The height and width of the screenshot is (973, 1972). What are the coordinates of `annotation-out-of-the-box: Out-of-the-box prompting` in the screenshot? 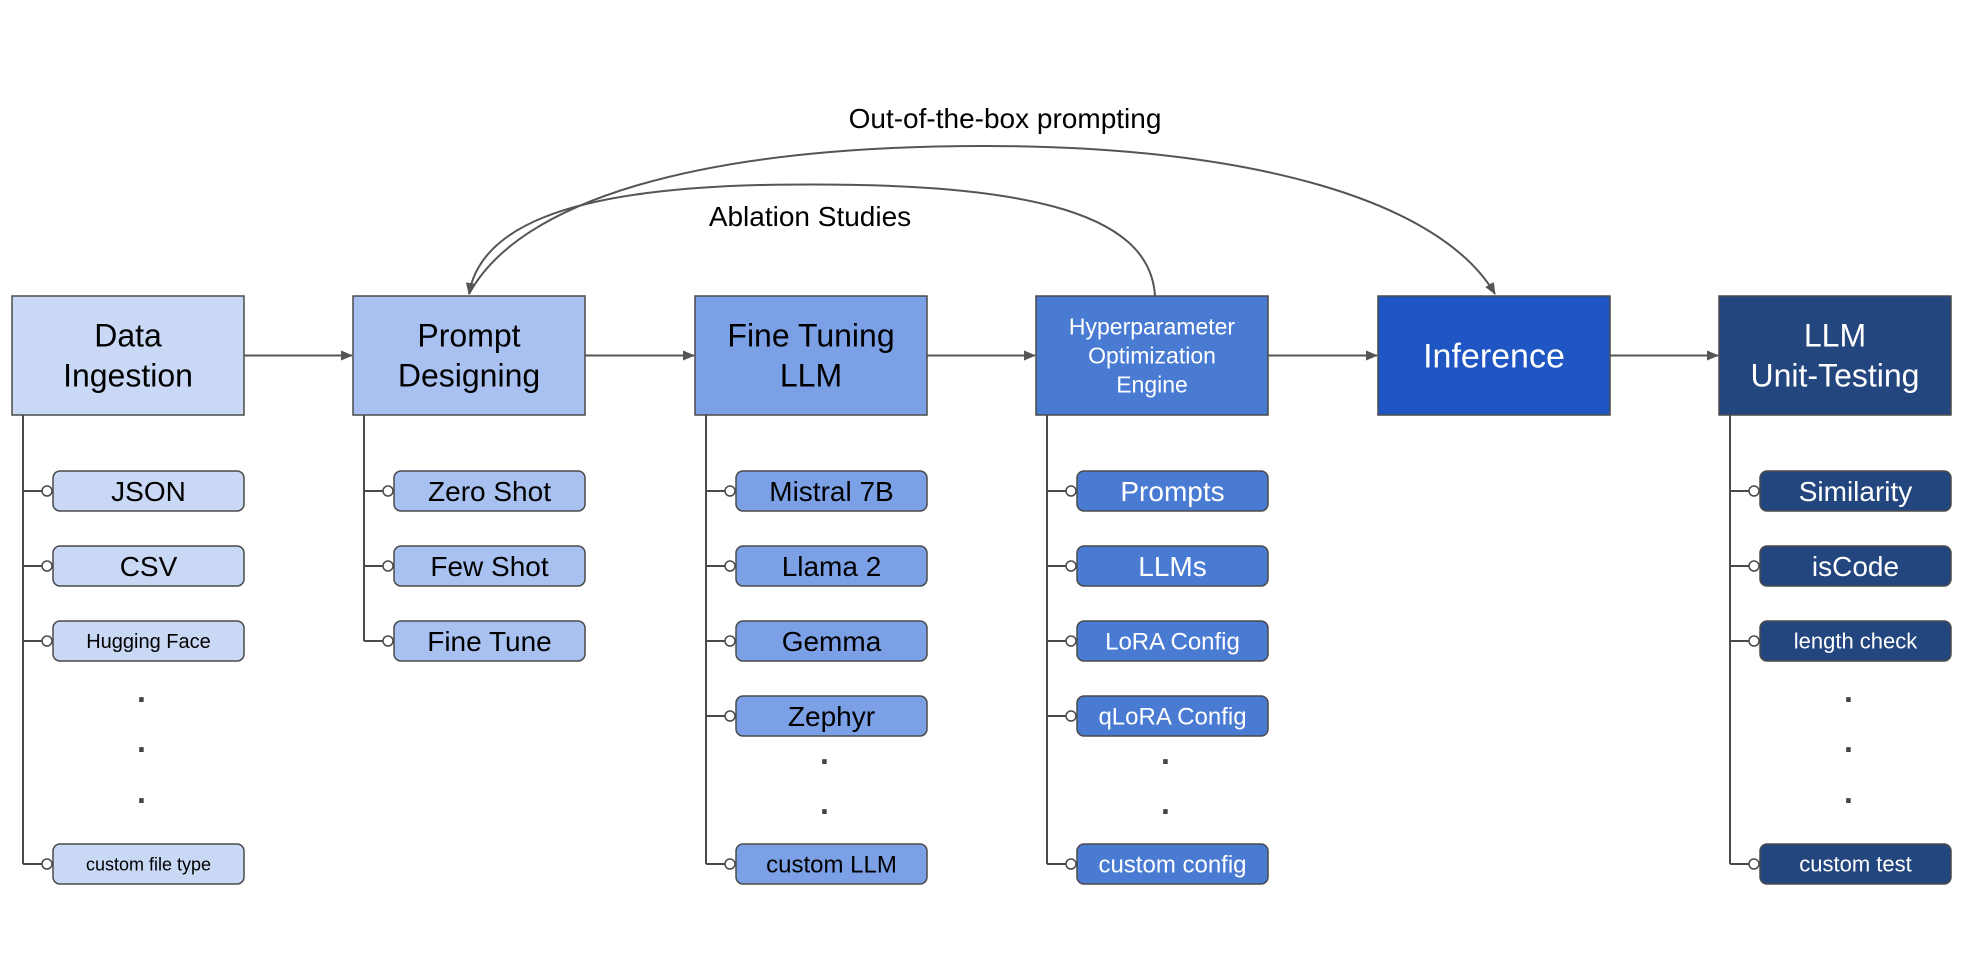 It's located at (1005, 118).